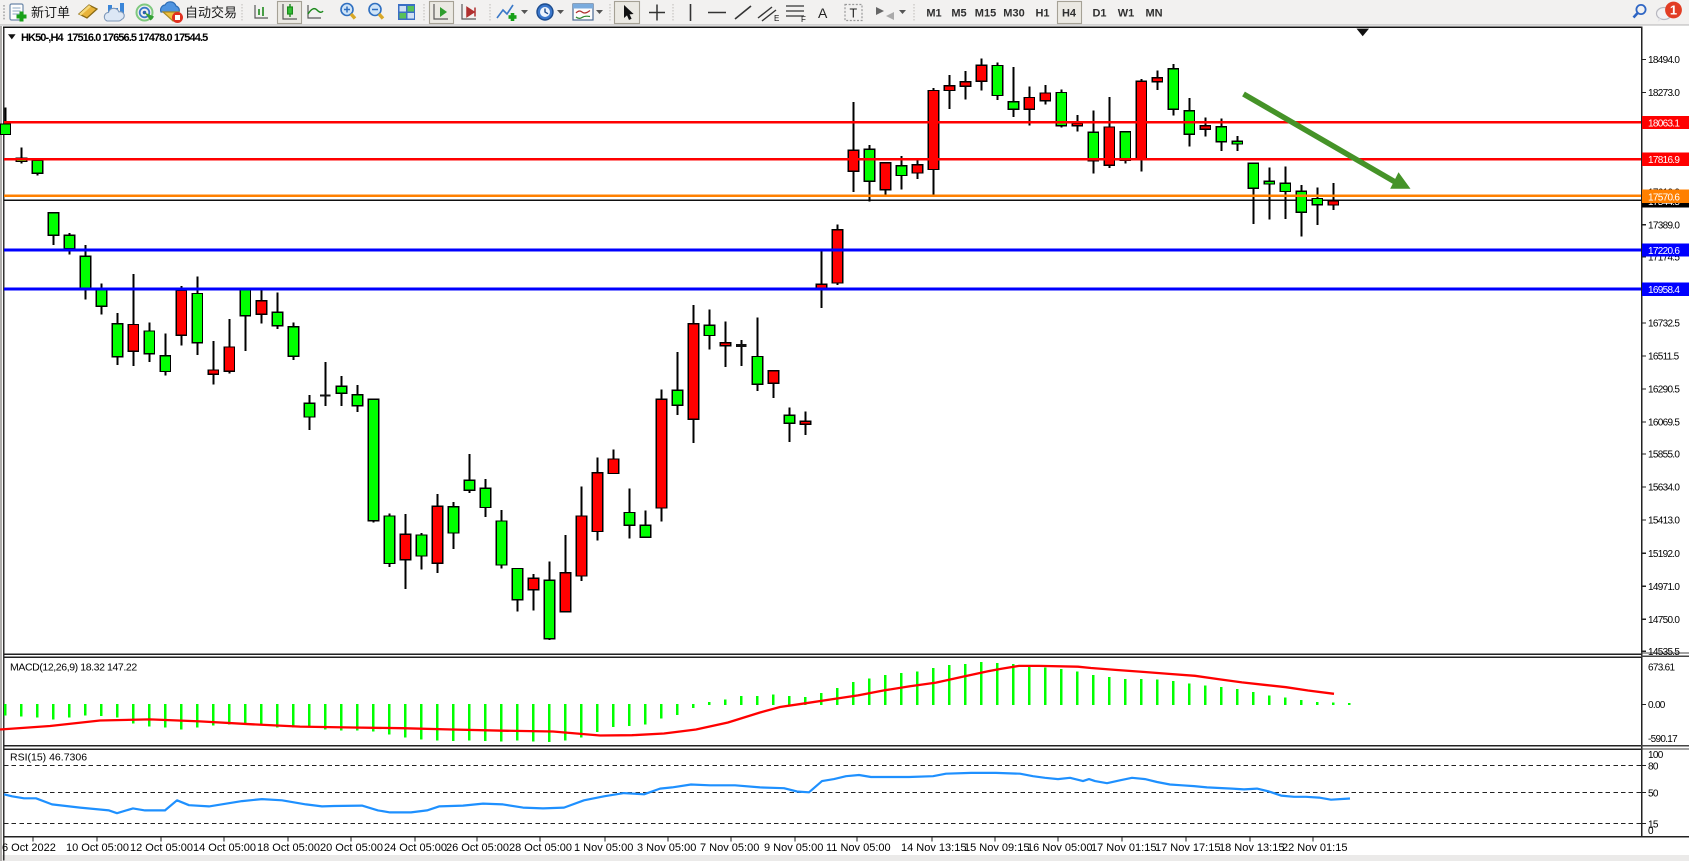 This screenshot has width=1689, height=861. Describe the element at coordinates (1653, 766) in the screenshot. I see `svg-text: 80` at that location.